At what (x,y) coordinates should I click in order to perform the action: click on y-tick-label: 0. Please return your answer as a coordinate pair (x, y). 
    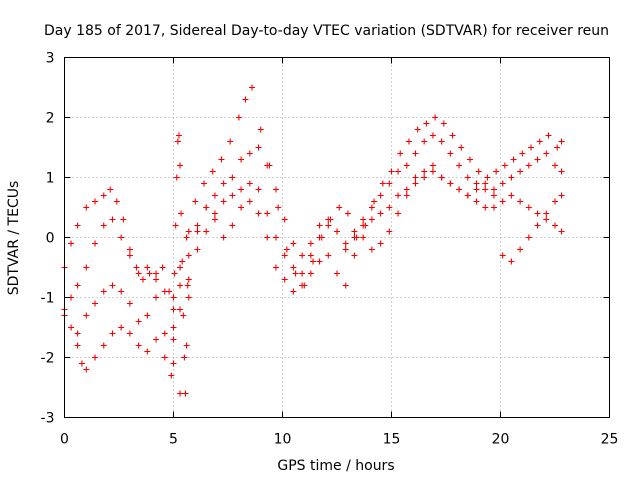
    Looking at the image, I should click on (50, 239).